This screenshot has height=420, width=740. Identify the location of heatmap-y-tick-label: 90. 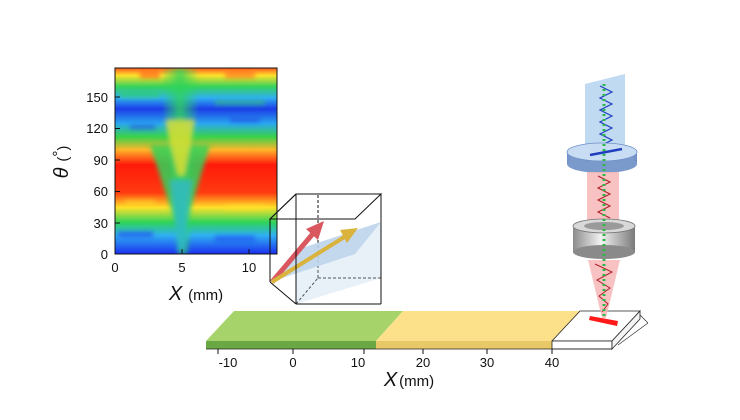
(101, 160).